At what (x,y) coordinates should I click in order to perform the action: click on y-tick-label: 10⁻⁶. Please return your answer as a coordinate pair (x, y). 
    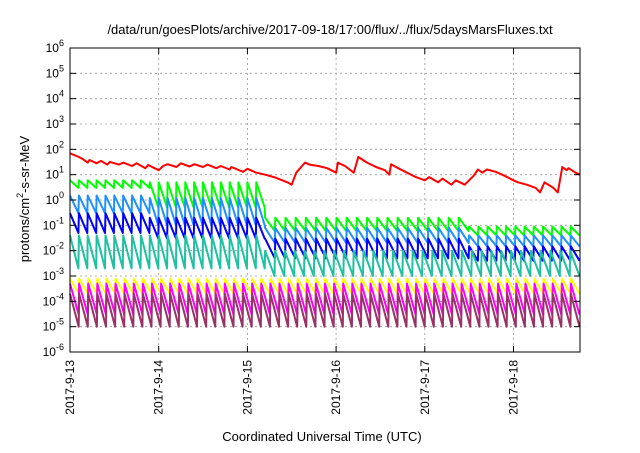
    Looking at the image, I should click on (53, 350).